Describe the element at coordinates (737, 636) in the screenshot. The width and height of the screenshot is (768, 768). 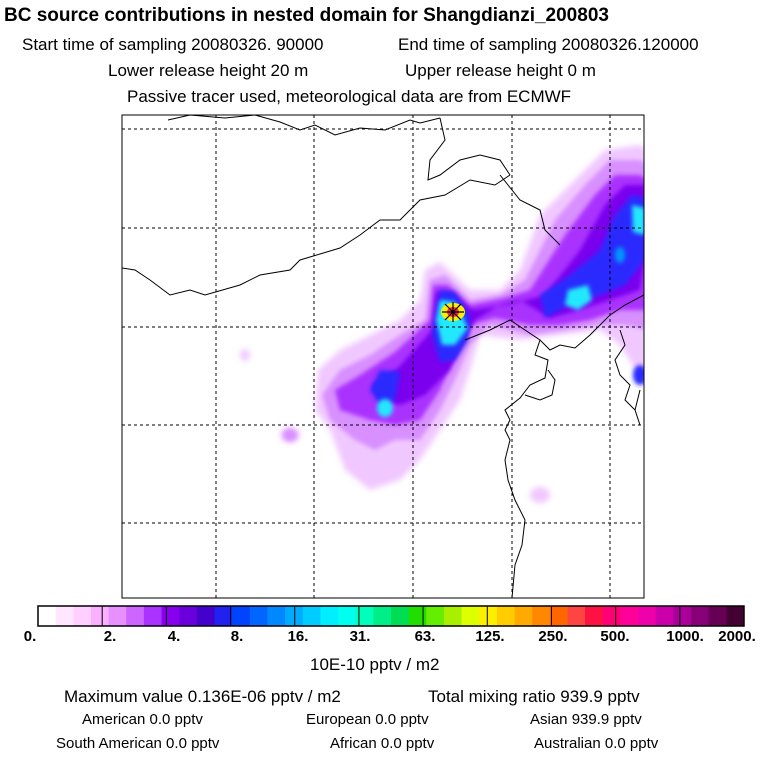
I see `colorbar-label-2000: 2000.` at that location.